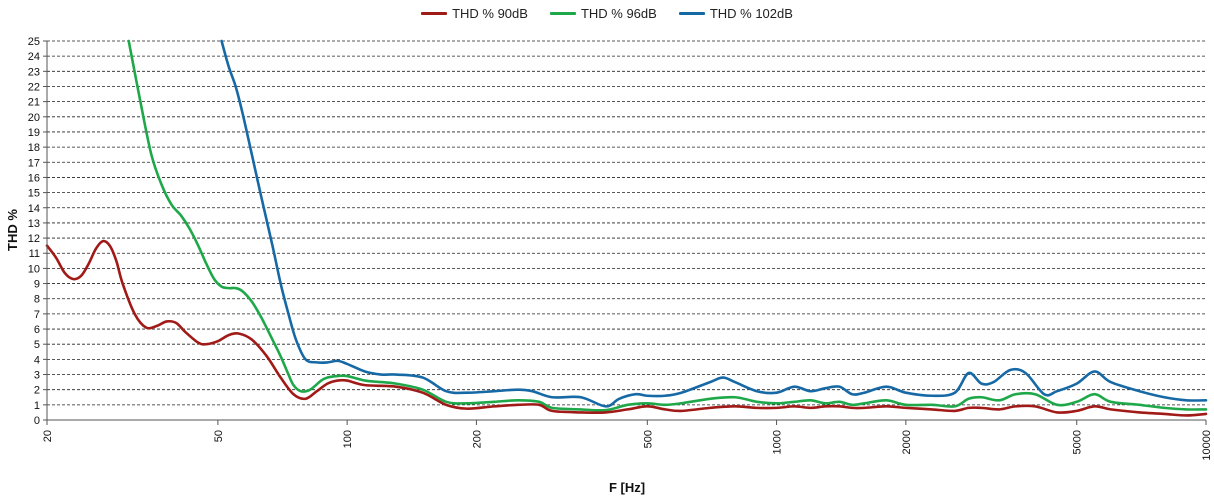 The image size is (1214, 496). I want to click on y-tick-label: 17, so click(34, 163).